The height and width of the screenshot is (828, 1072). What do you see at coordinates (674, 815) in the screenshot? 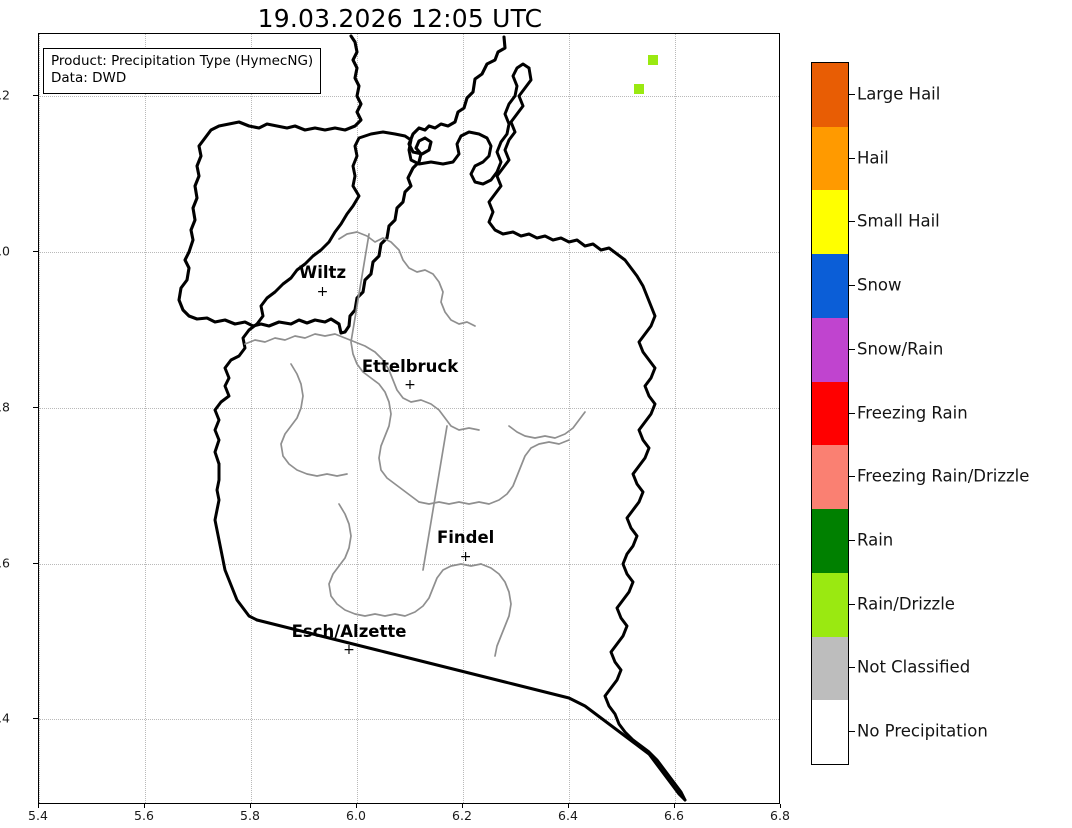
I see `x-axis-tick-label: 6.6` at bounding box center [674, 815].